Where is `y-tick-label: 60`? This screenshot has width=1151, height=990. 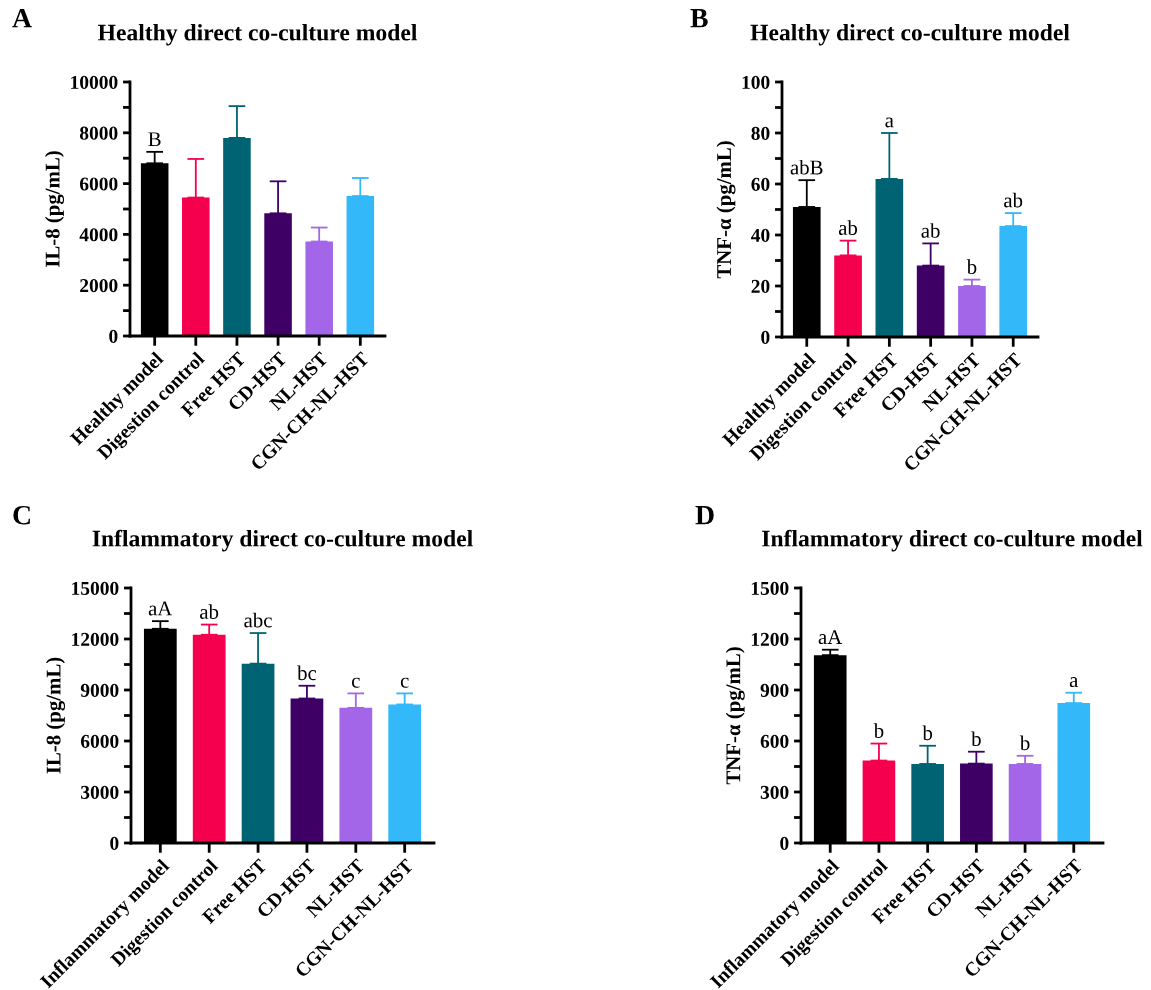 y-tick-label: 60 is located at coordinates (760, 184).